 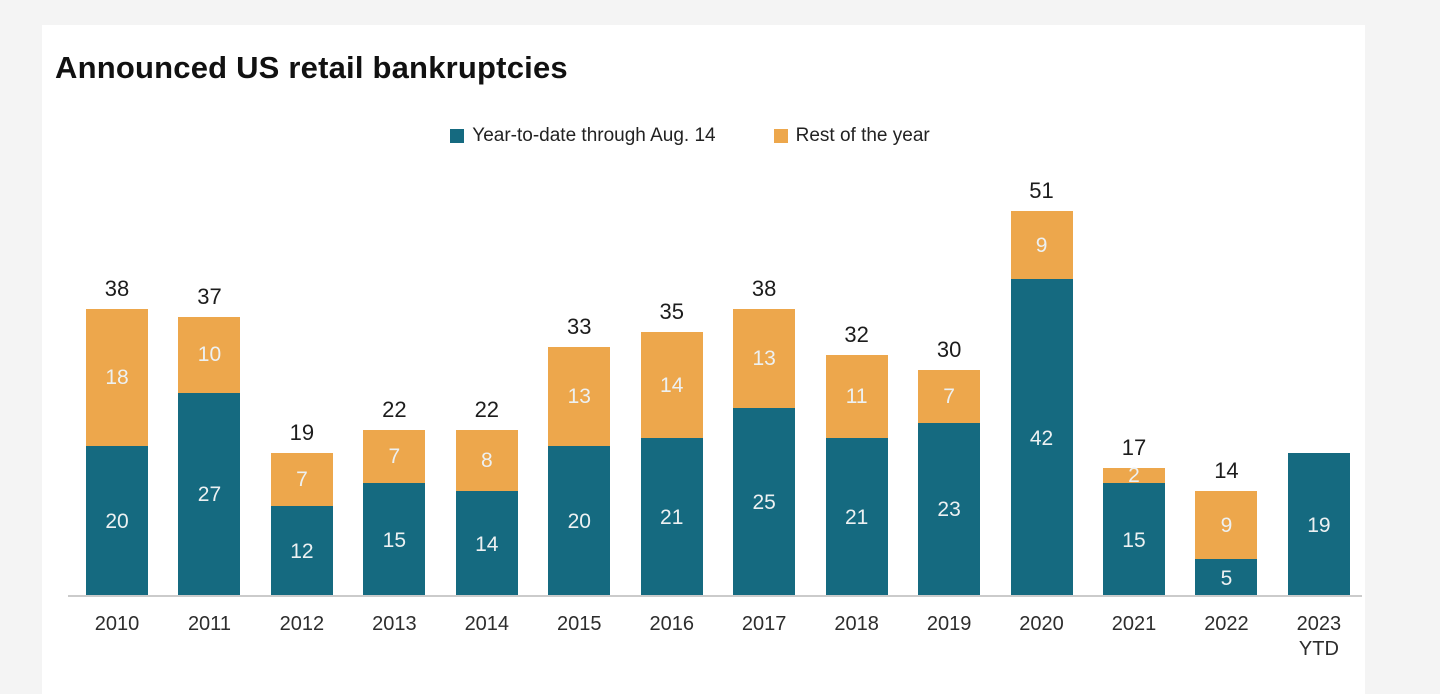 I want to click on bar-segment-rest-of-year: 11, so click(x=856, y=396).